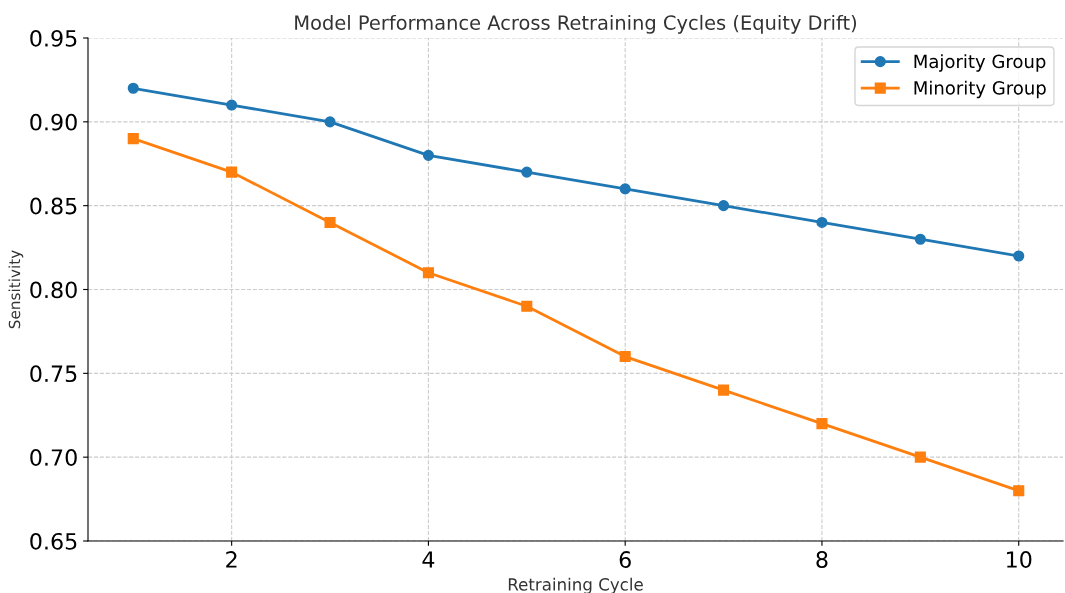 The image size is (1065, 593). What do you see at coordinates (53, 122) in the screenshot?
I see `y-tick-label: 0.90` at bounding box center [53, 122].